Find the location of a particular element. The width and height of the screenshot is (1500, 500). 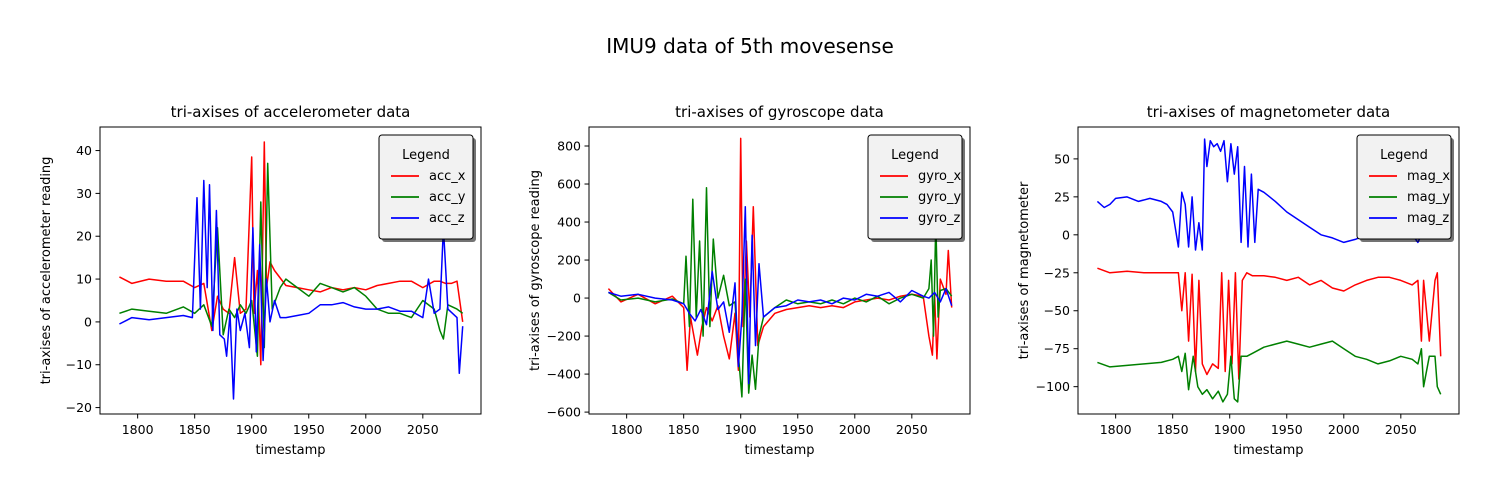

y-tick-label: 10 is located at coordinates (84, 279).